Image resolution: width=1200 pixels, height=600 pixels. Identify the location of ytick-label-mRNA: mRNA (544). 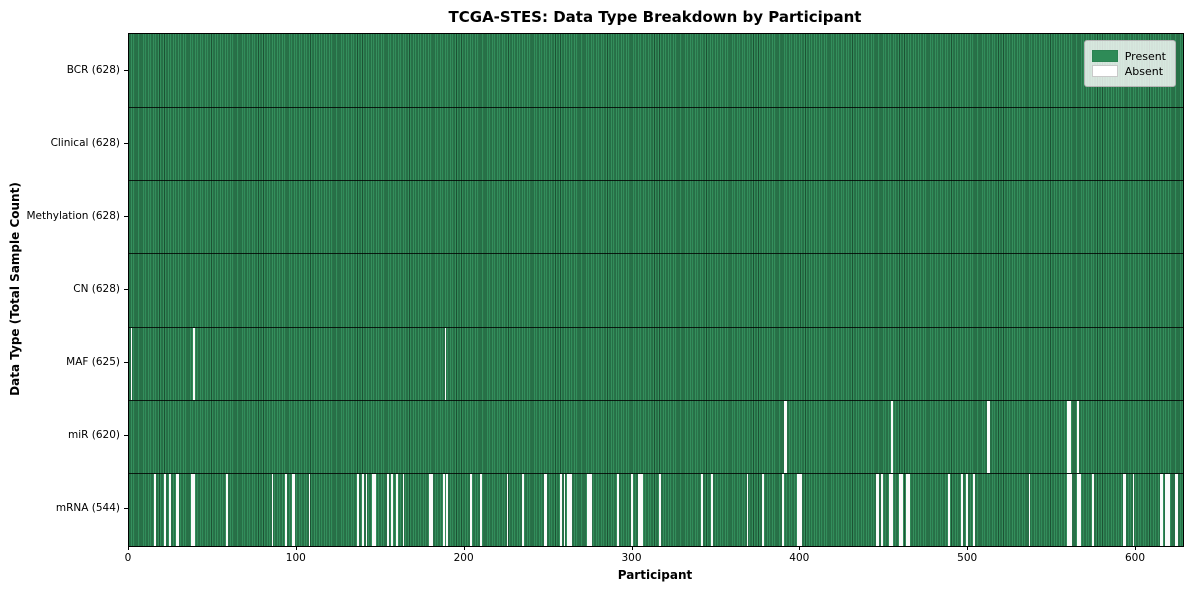
(87, 508).